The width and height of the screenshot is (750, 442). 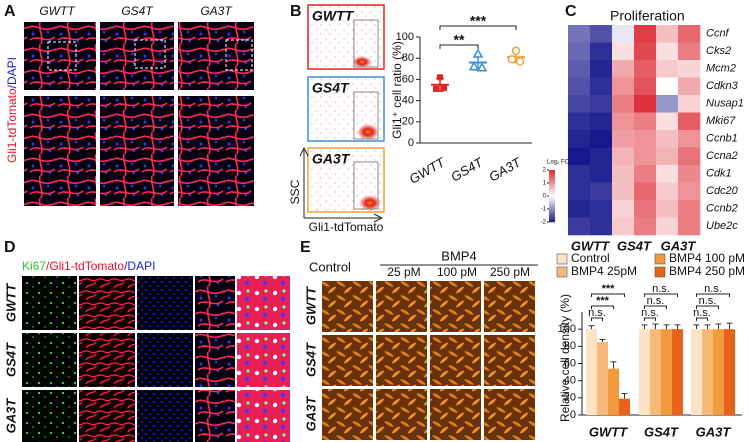 What do you see at coordinates (722, 86) in the screenshot?
I see `row-label: Cdkn3` at bounding box center [722, 86].